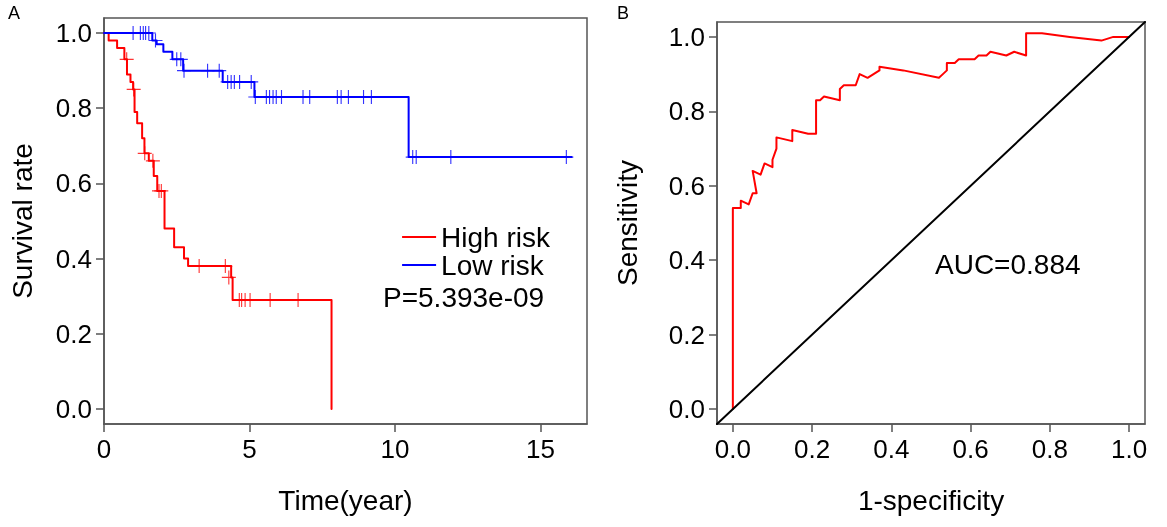 This screenshot has width=1167, height=527. I want to click on x-tick-label: 0.8, so click(1049, 449).